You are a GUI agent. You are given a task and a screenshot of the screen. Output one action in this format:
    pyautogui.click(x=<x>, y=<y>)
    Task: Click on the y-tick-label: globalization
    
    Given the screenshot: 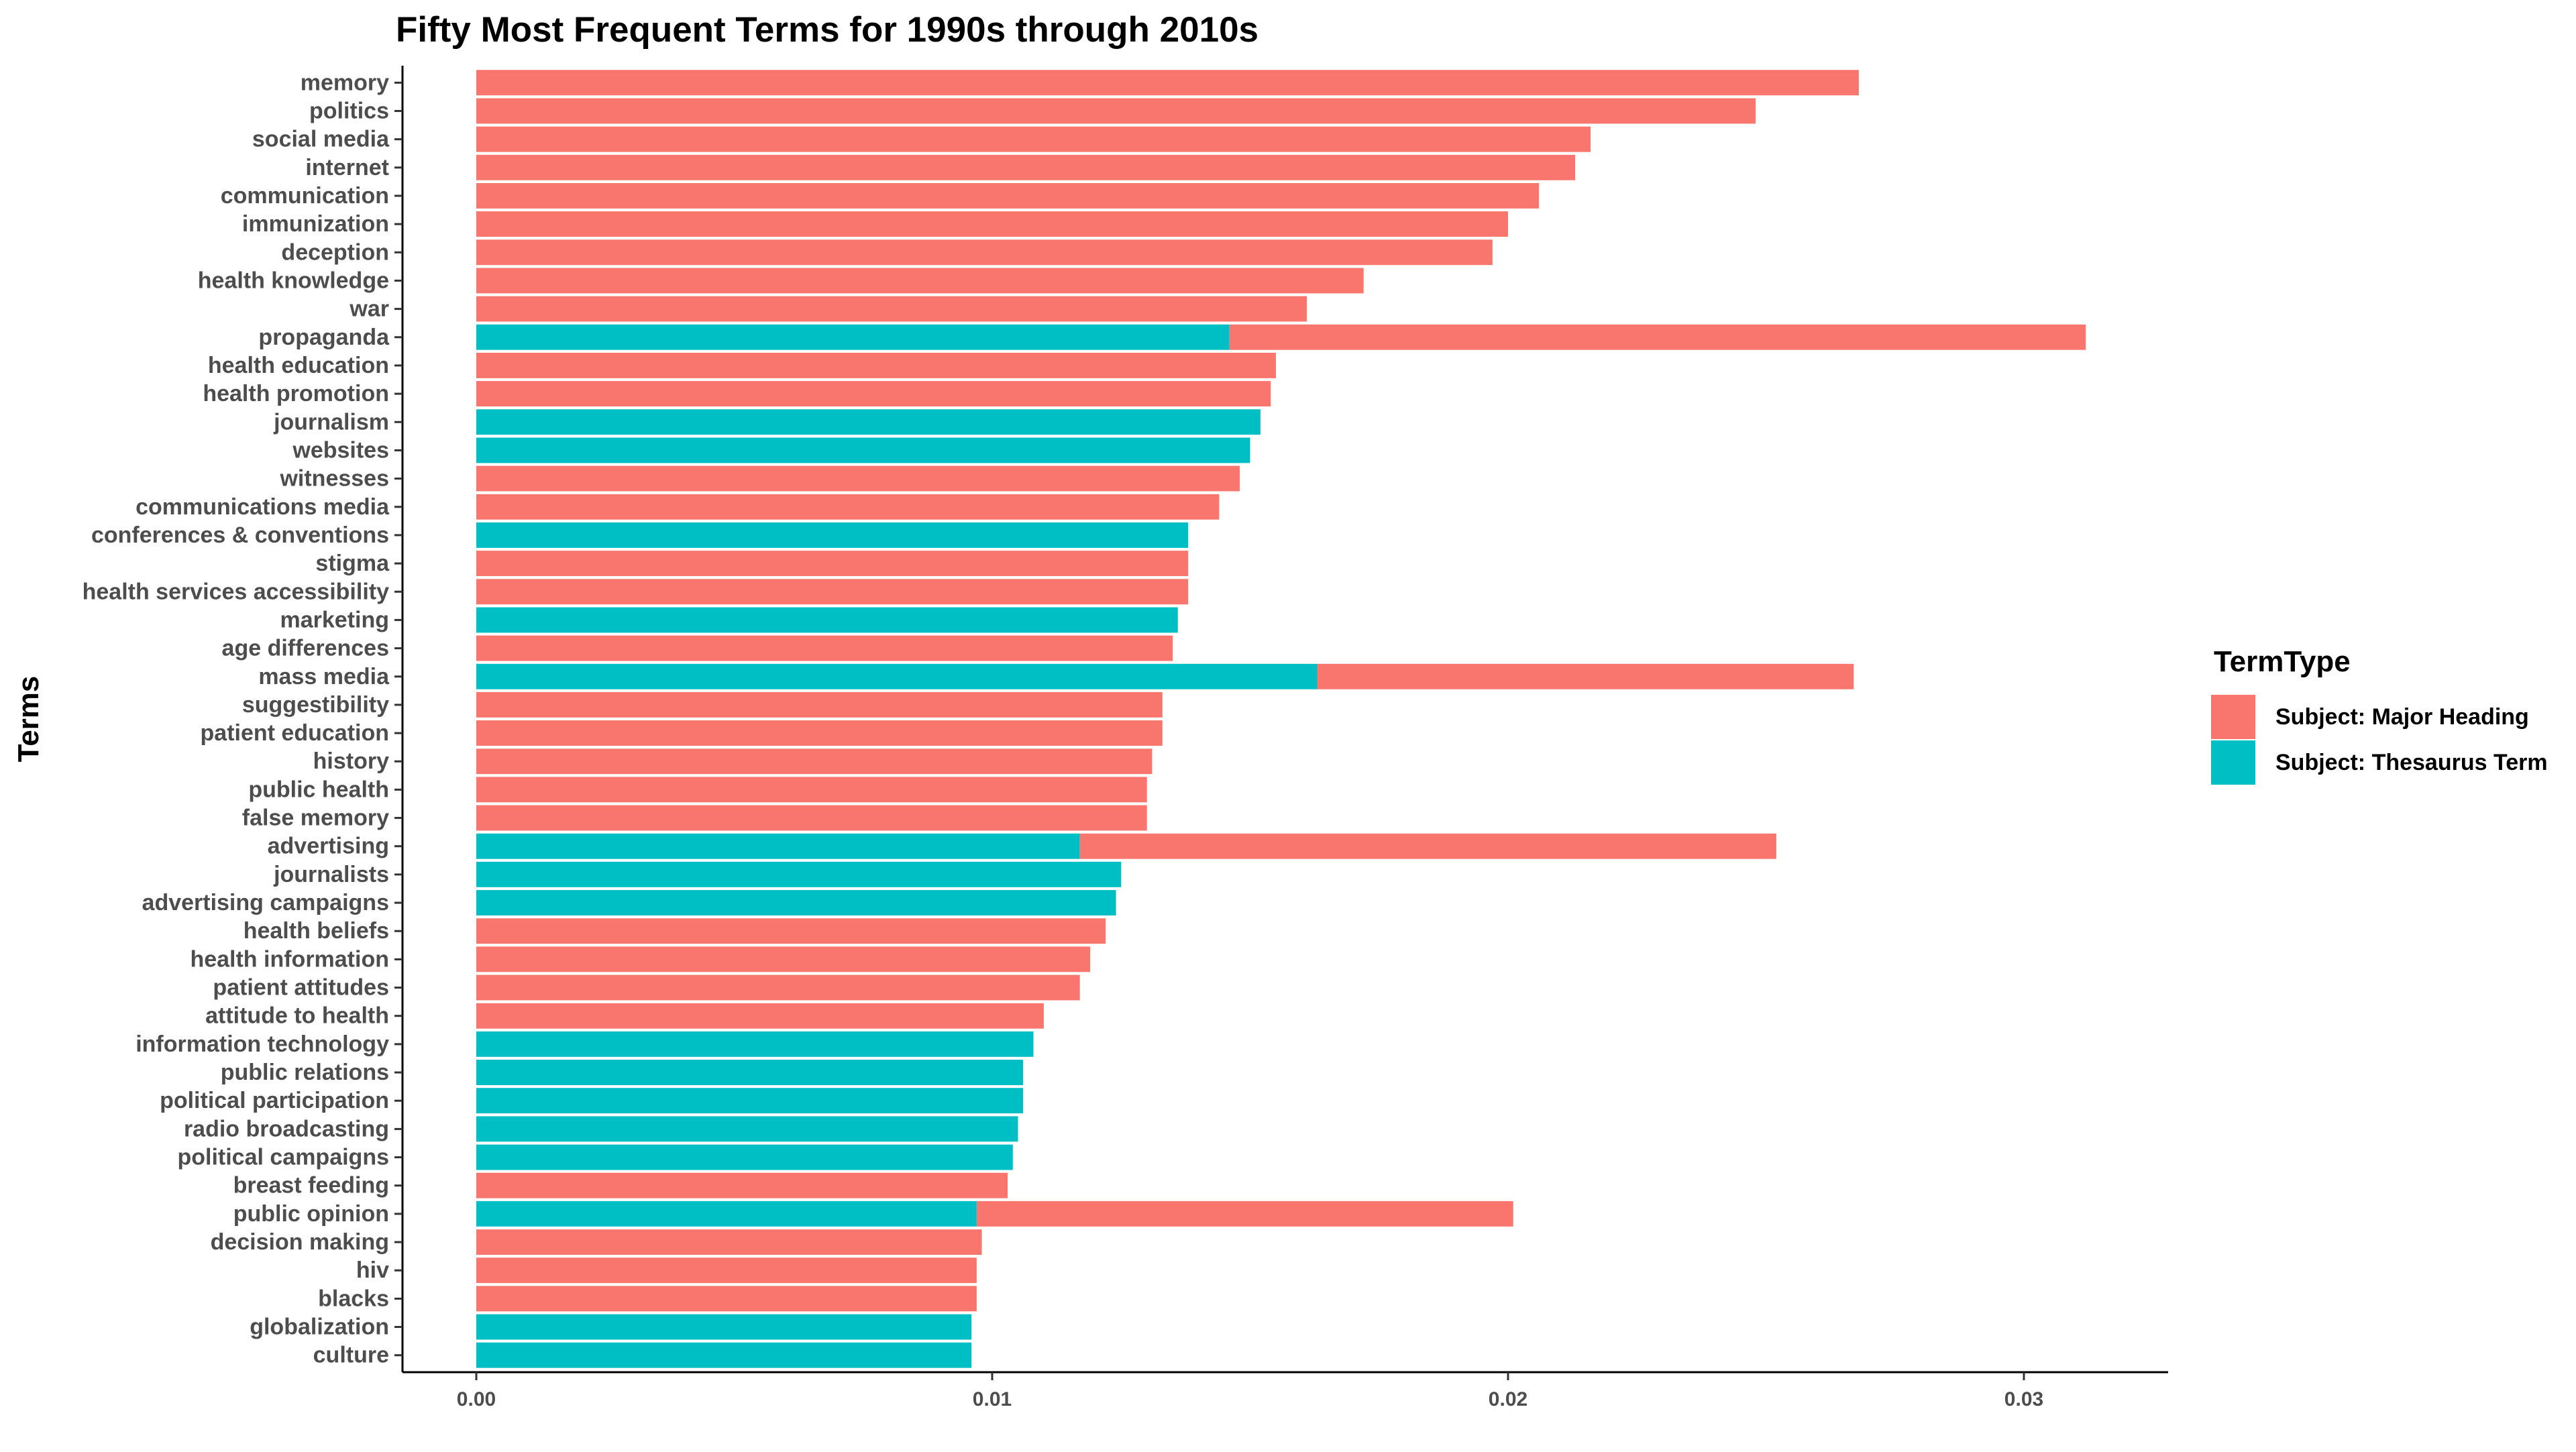 What is the action you would take?
    pyautogui.click(x=319, y=1327)
    